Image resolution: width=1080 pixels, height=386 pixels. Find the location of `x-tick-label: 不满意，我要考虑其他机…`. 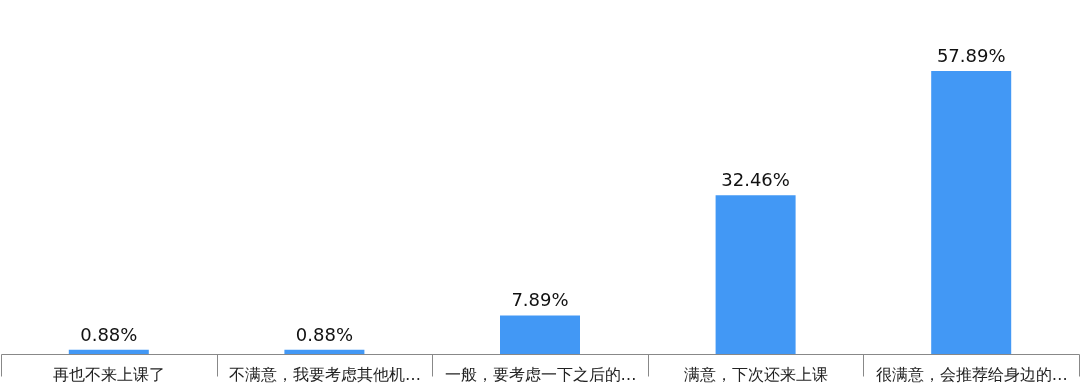

x-tick-label: 不满意，我要考虑其他机… is located at coordinates (324, 374).